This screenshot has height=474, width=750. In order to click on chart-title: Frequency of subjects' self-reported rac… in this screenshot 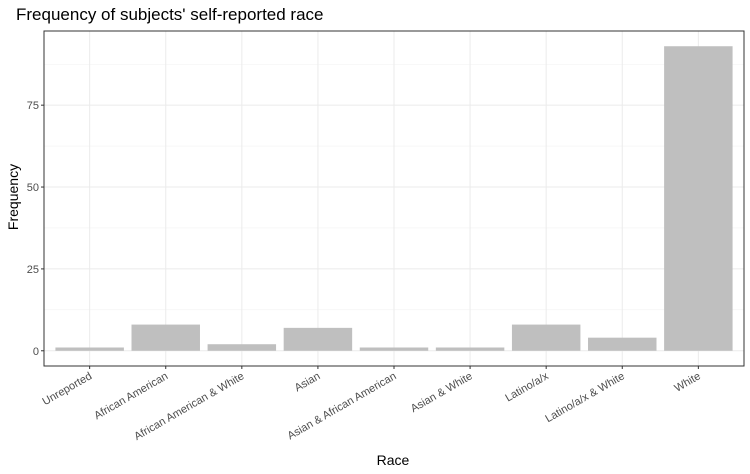, I will do `click(170, 14)`.